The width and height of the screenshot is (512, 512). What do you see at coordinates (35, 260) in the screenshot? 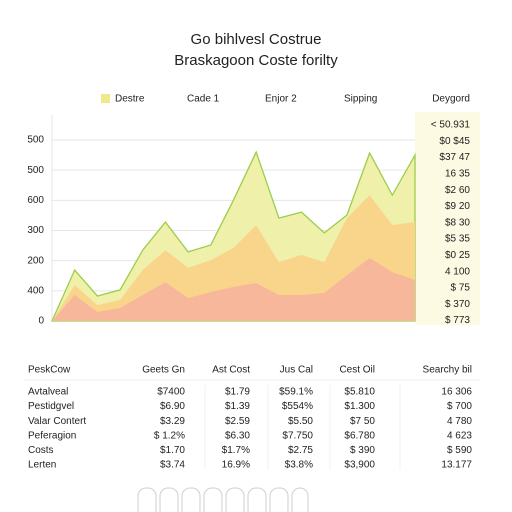
I see `y-tick-label: 200` at bounding box center [35, 260].